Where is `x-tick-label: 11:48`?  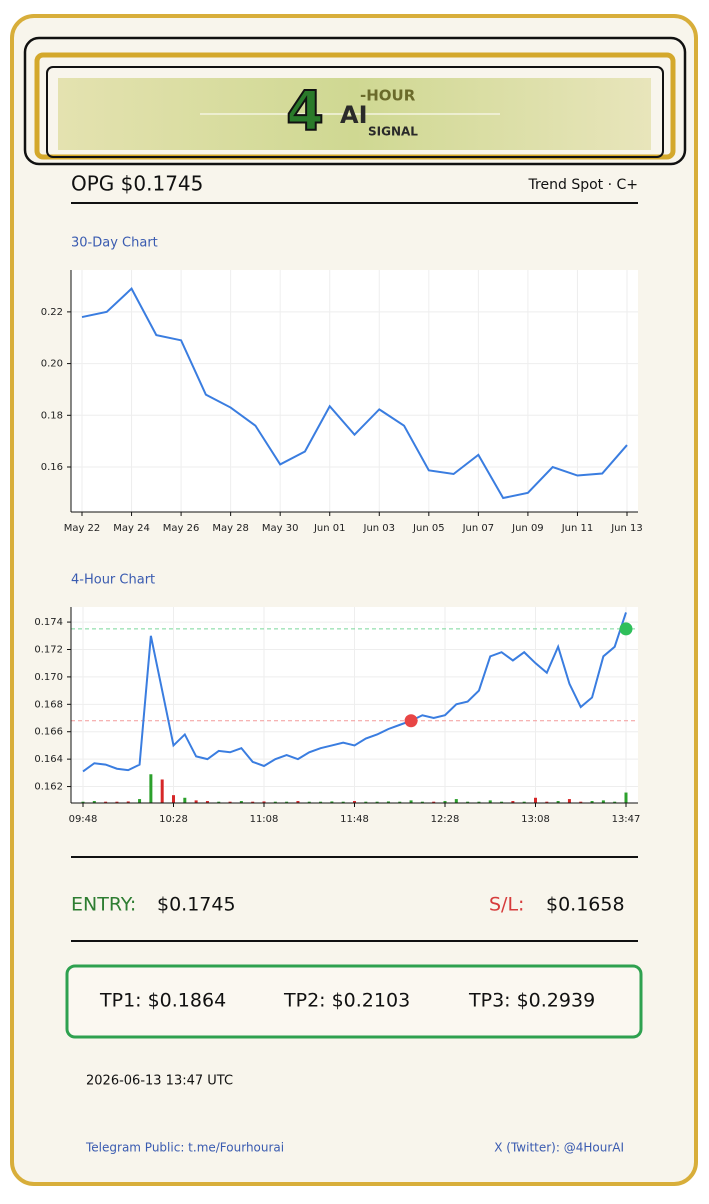 x-tick-label: 11:48 is located at coordinates (354, 819).